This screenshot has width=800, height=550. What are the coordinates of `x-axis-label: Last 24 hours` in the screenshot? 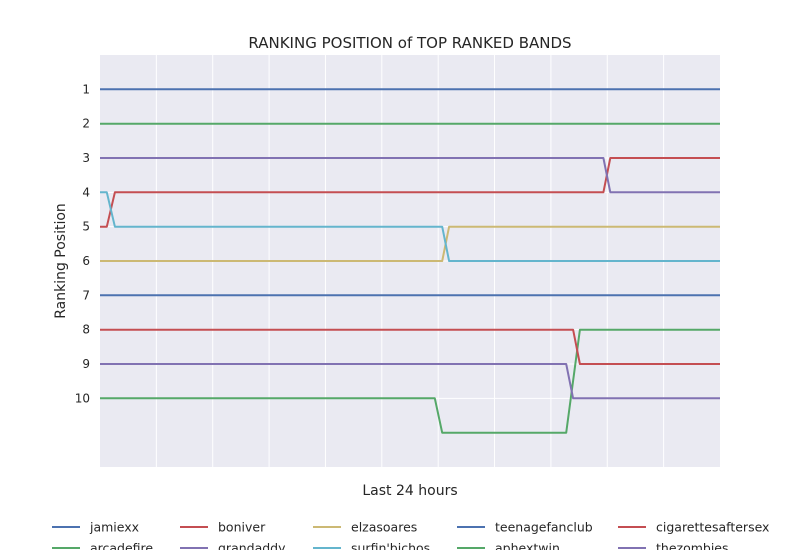 It's located at (409, 491).